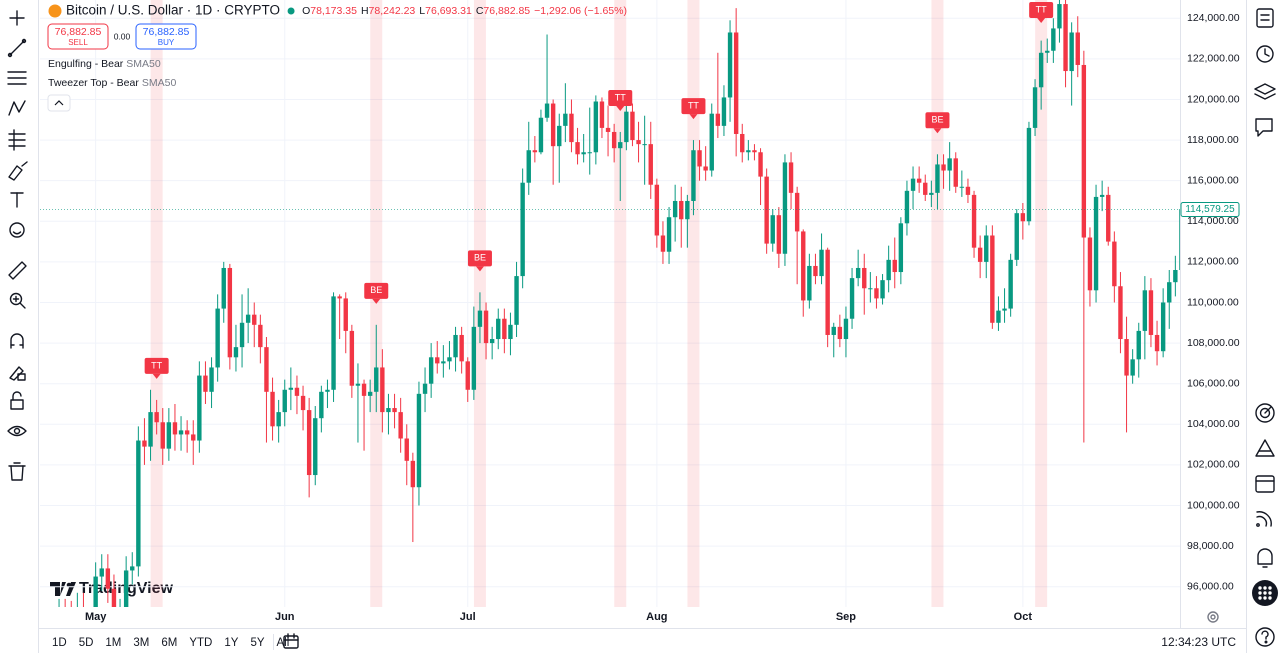  I want to click on x-tick-label: Aug, so click(656, 617).